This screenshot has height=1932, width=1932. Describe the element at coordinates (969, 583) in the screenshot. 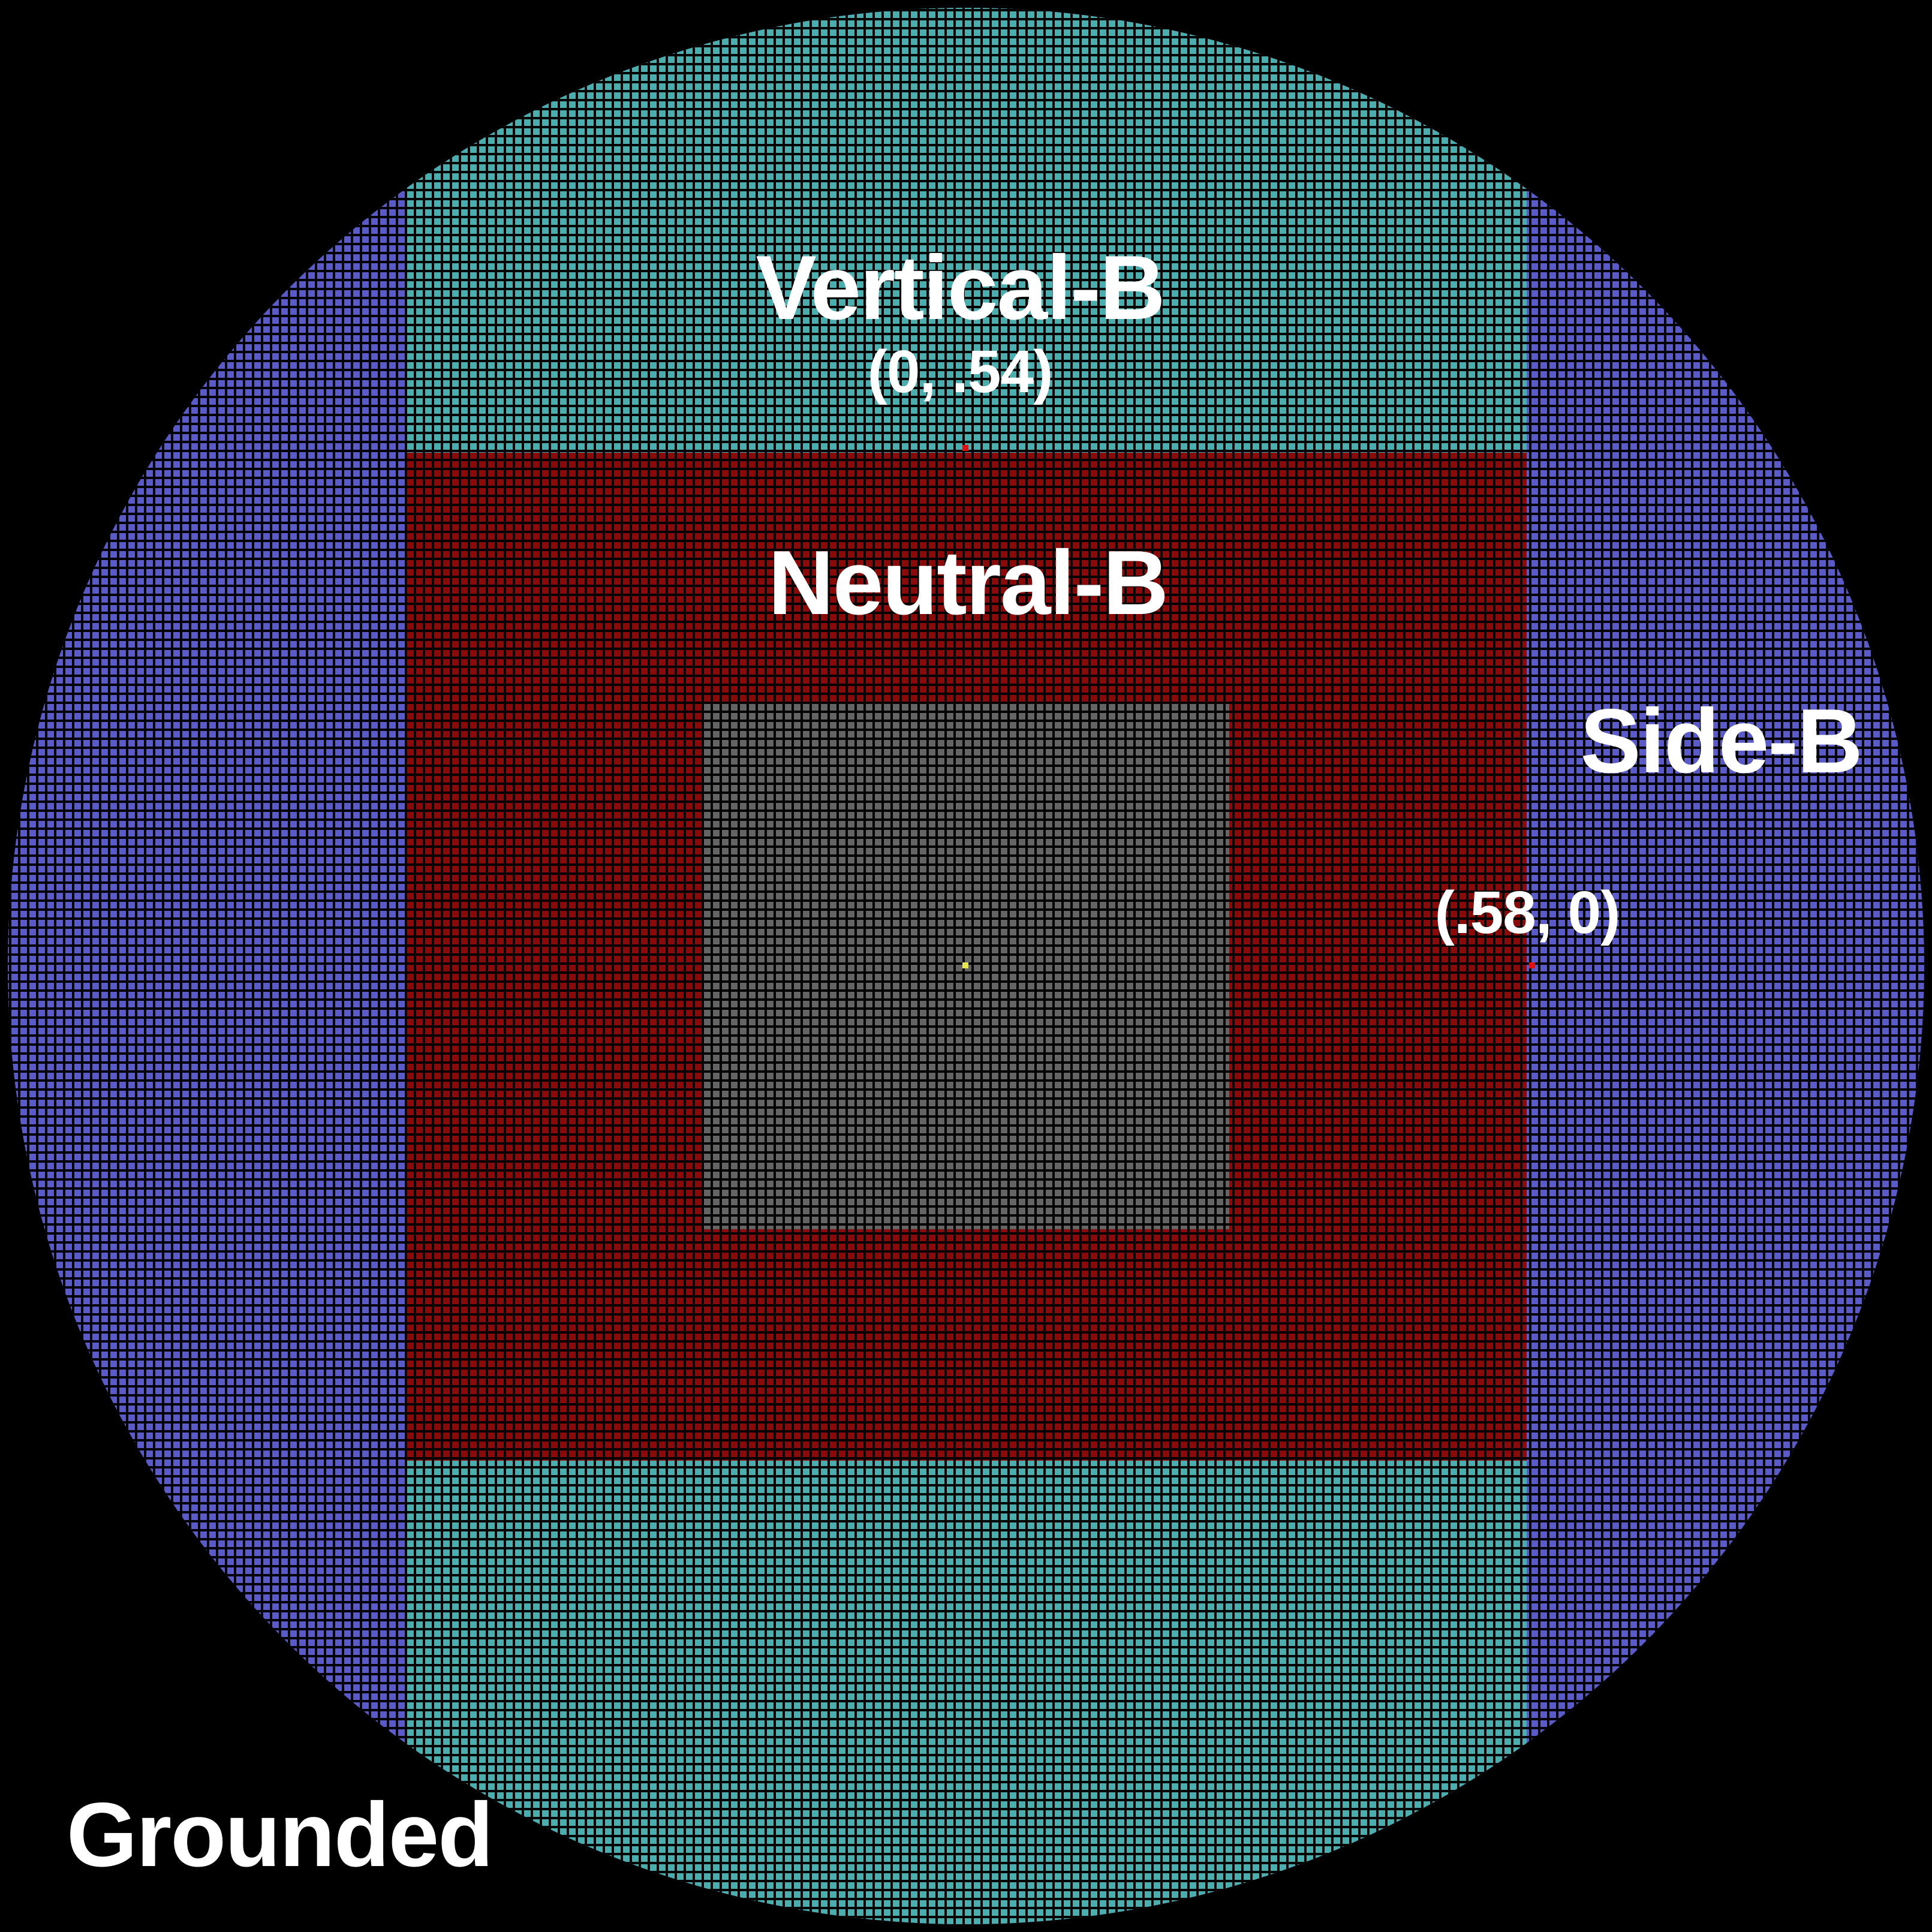

I see `neutral-b-label: Neutral-B` at that location.